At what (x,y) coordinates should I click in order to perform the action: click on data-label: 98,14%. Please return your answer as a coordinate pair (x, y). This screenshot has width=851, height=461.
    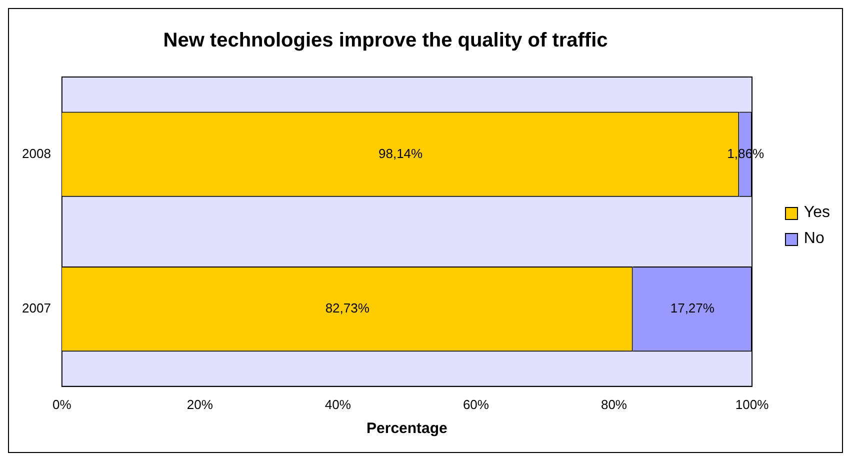
    Looking at the image, I should click on (401, 153).